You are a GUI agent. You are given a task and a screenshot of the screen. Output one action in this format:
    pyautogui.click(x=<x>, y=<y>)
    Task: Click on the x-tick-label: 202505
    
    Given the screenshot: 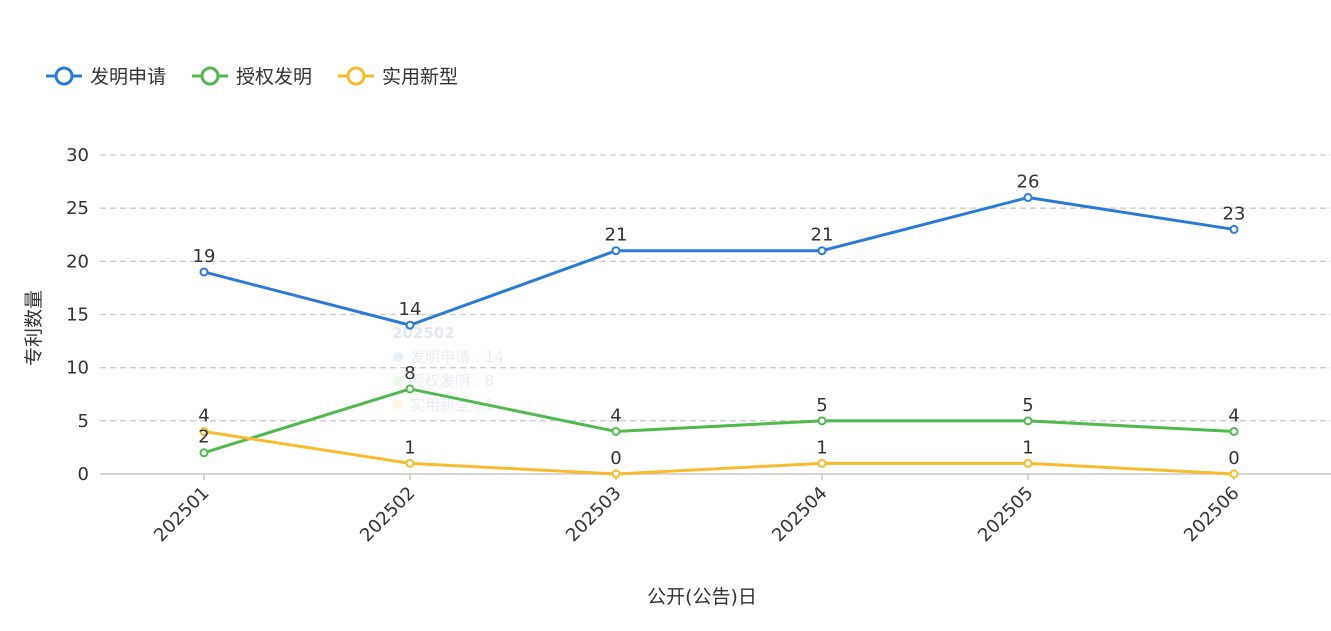 What is the action you would take?
    pyautogui.click(x=1005, y=514)
    